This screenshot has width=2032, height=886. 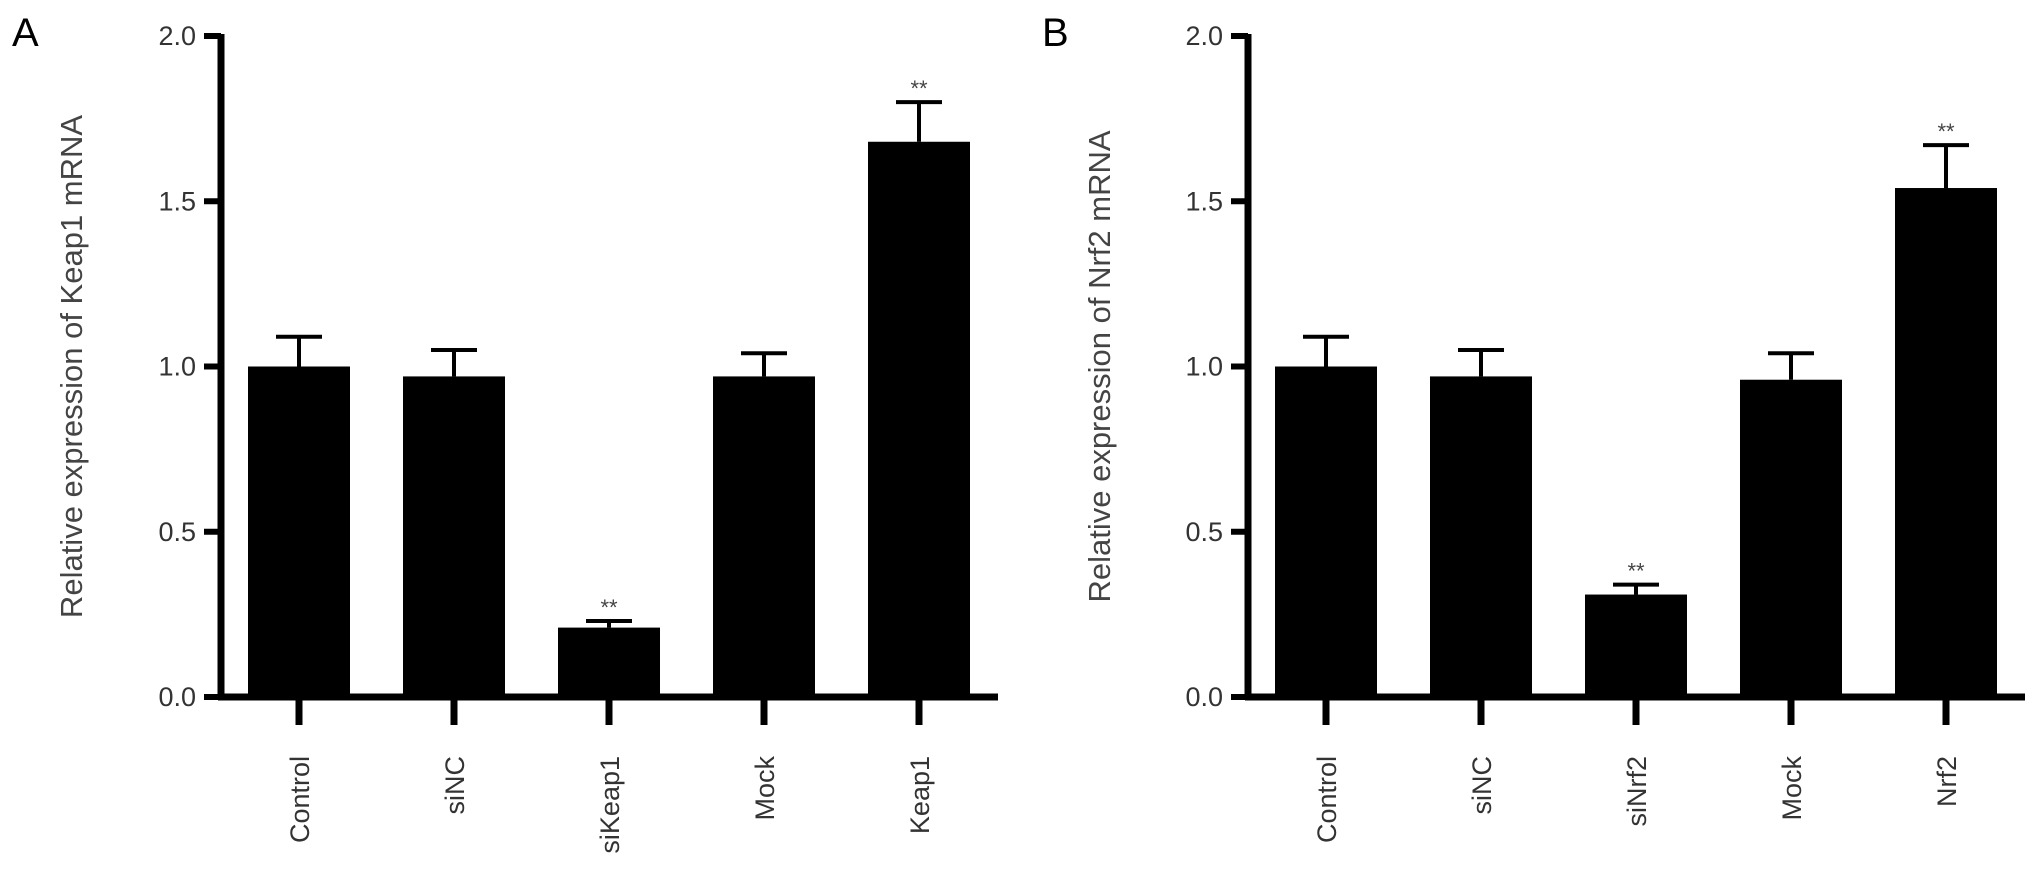 What do you see at coordinates (25, 33) in the screenshot?
I see `panel-letter: A` at bounding box center [25, 33].